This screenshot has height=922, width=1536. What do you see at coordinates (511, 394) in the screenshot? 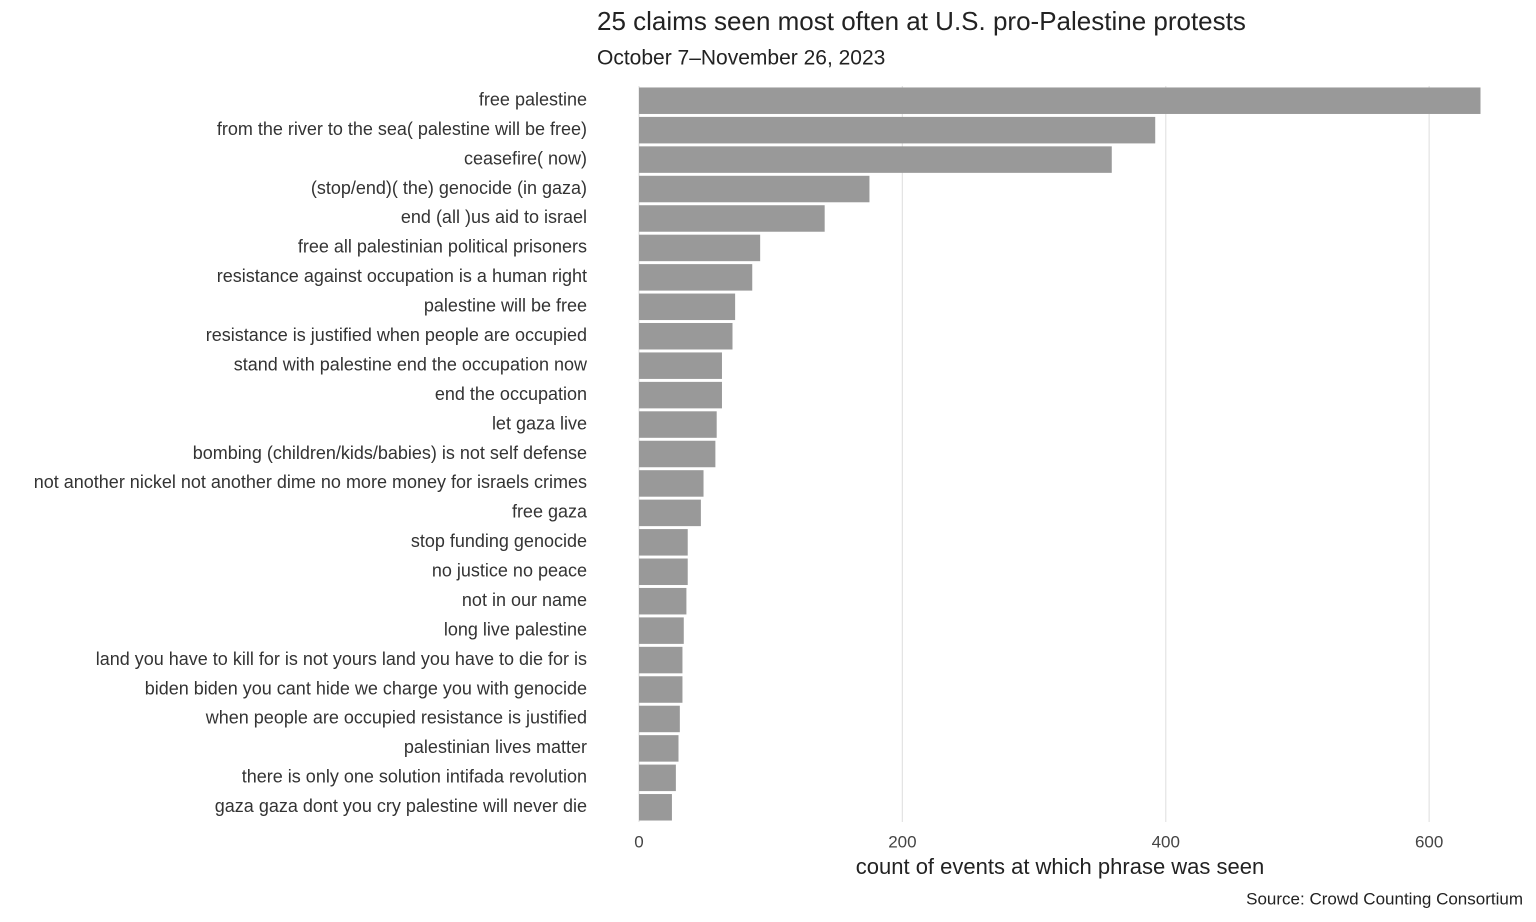
I see `y-tick-label: end the occupation` at bounding box center [511, 394].